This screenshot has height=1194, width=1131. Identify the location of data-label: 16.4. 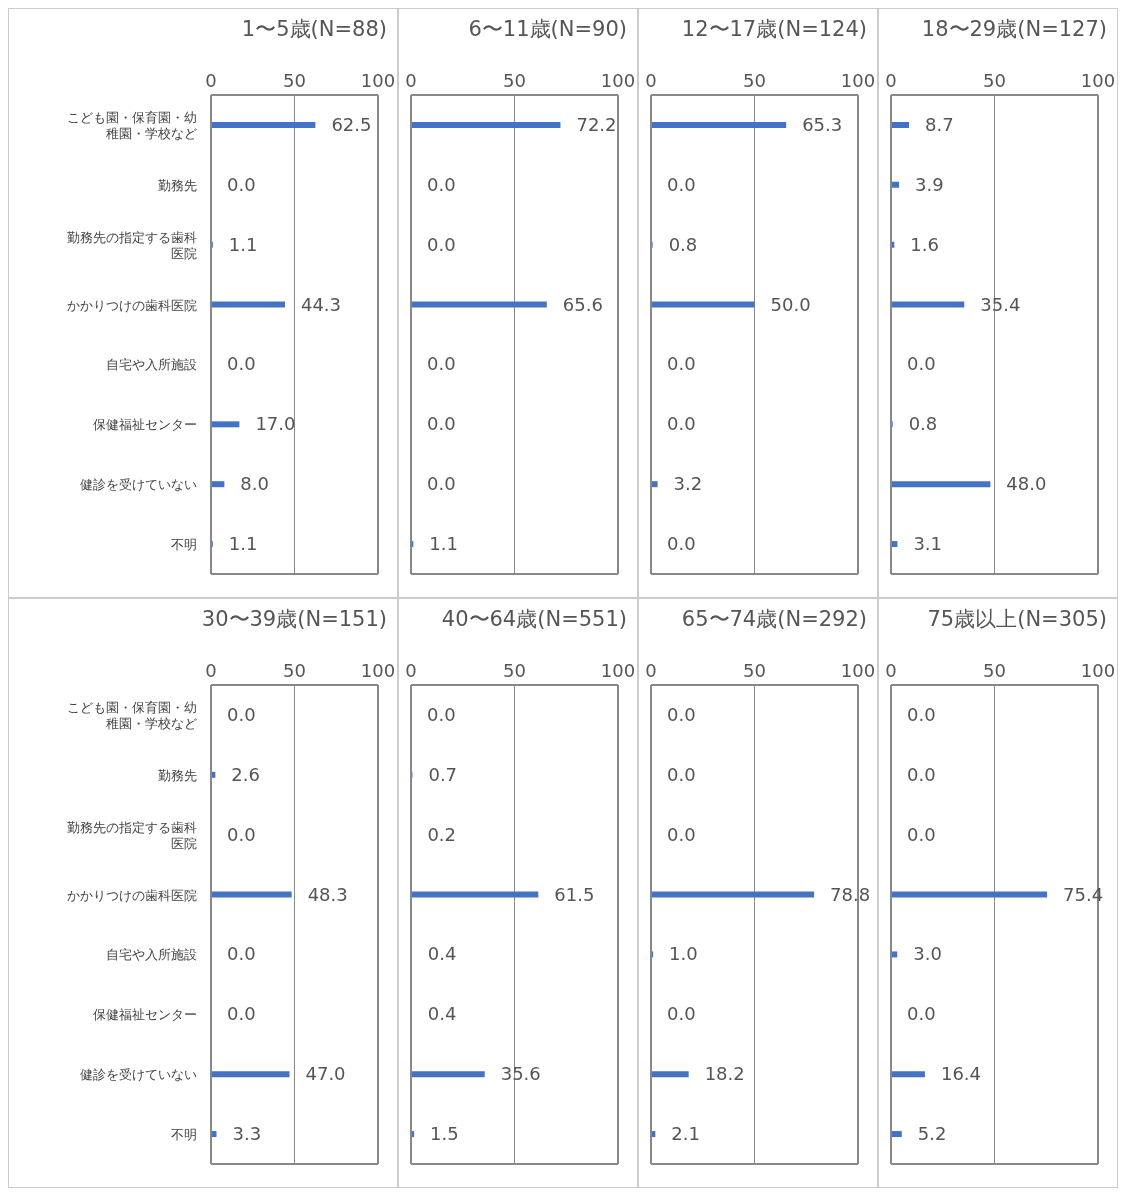
(961, 1074).